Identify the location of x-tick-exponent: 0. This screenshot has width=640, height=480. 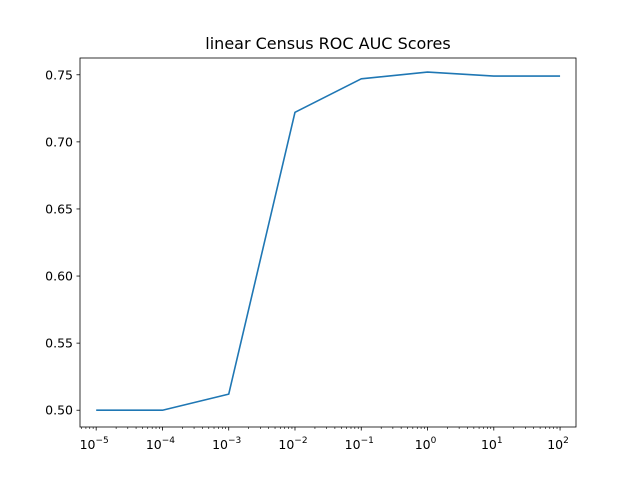
(434, 441).